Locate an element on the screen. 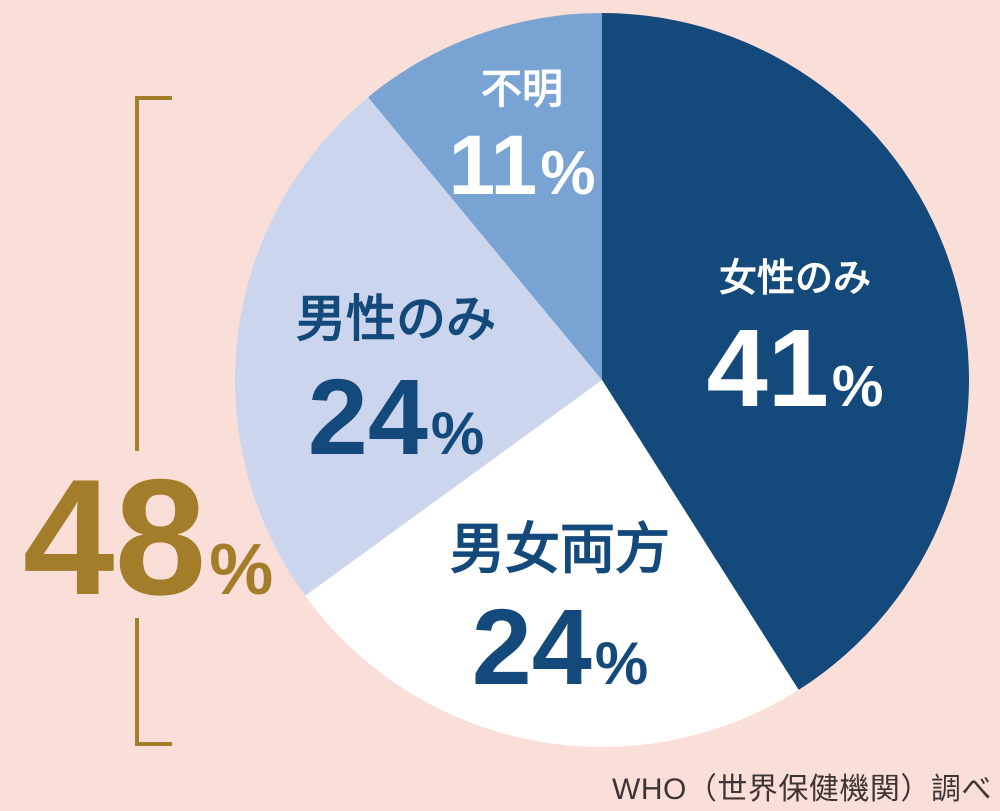 This screenshot has height=811, width=1000. slice-label-group-both: 男女両方 24% is located at coordinates (560, 609).